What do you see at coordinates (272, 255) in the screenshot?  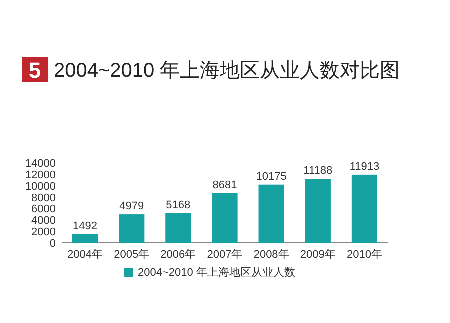 I see `x-tick-label: 2008年` at bounding box center [272, 255].